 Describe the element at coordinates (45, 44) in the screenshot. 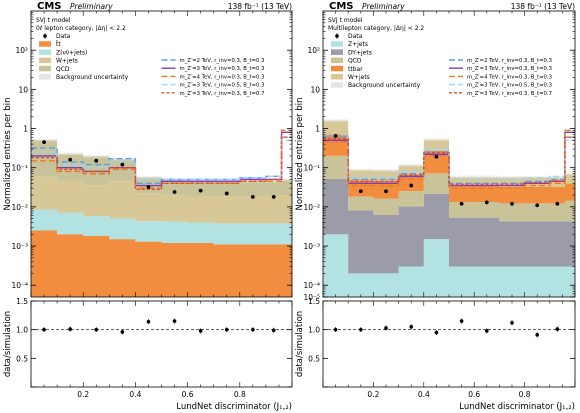

I see `legend-swatch-ttbar` at that location.